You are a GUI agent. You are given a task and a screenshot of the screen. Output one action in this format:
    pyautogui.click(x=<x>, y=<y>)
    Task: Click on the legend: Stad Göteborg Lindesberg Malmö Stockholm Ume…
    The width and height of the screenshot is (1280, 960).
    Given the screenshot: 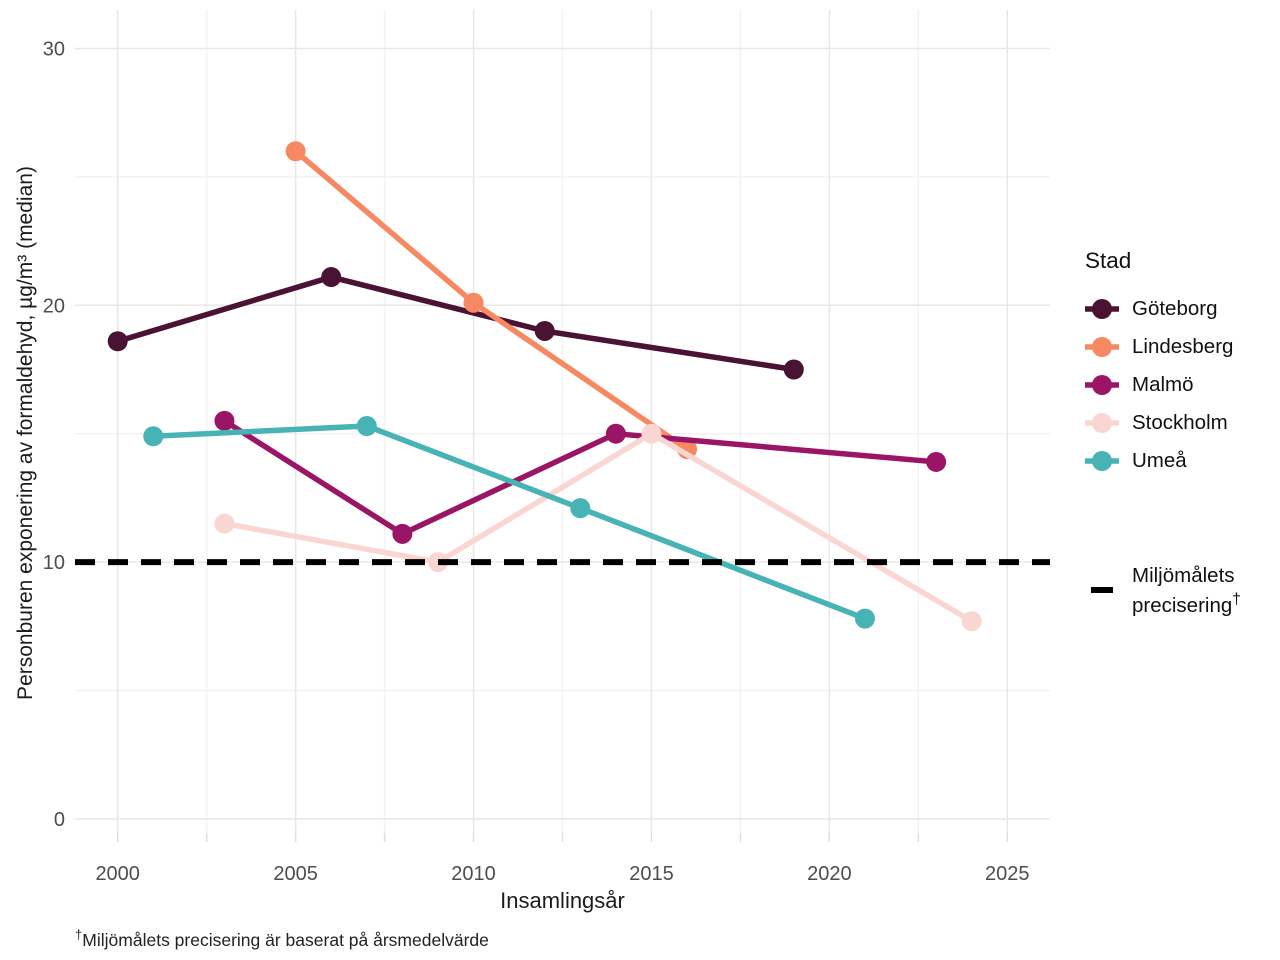 What is the action you would take?
    pyautogui.click(x=1180, y=431)
    